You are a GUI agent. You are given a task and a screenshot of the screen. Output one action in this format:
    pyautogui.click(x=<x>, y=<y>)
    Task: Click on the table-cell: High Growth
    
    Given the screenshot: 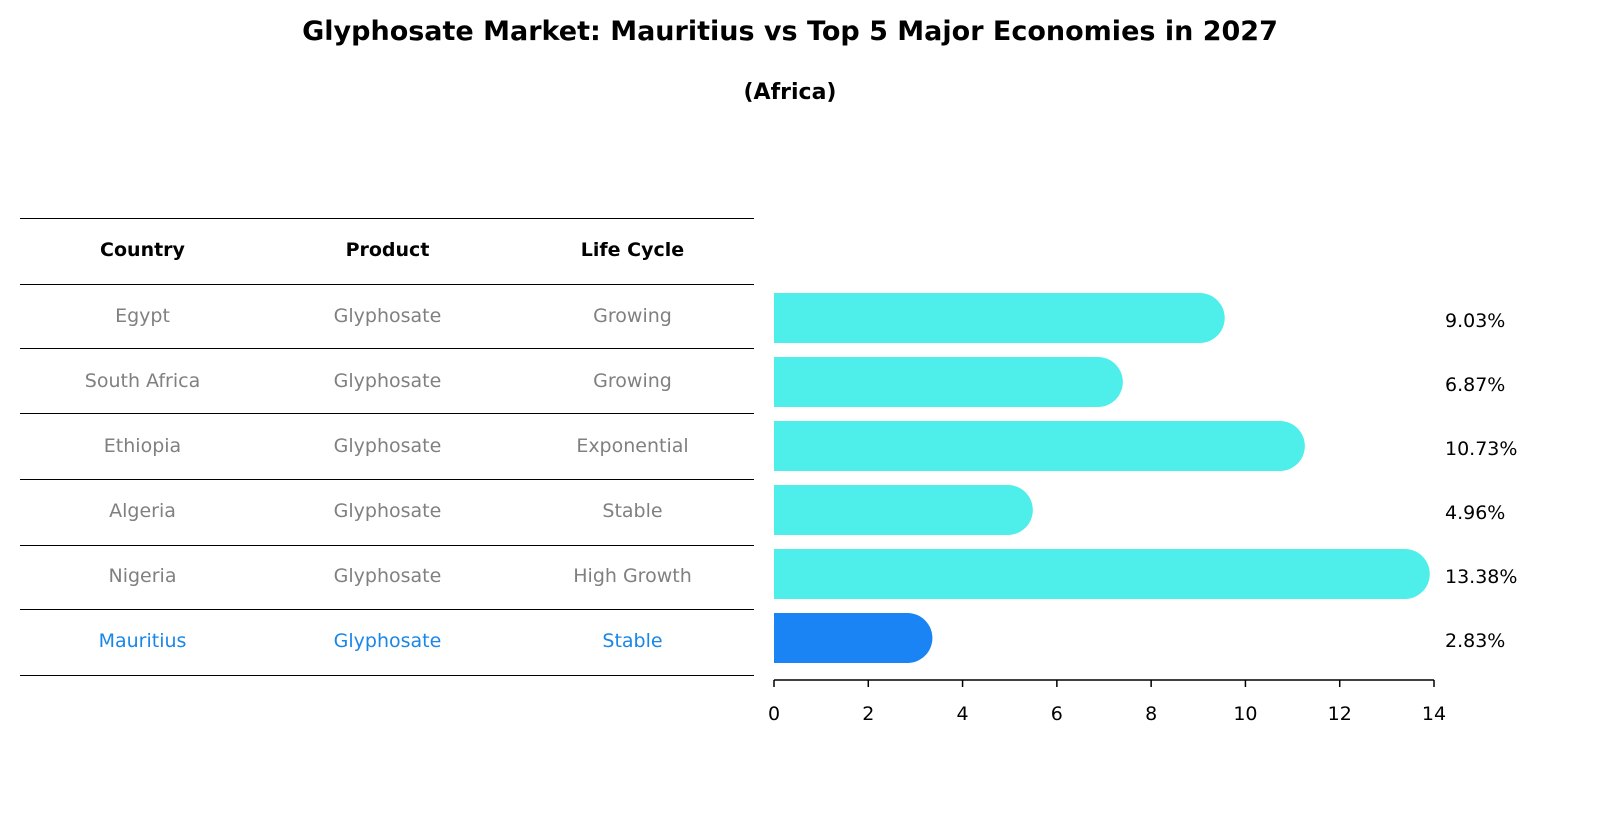 What is the action you would take?
    pyautogui.click(x=632, y=576)
    